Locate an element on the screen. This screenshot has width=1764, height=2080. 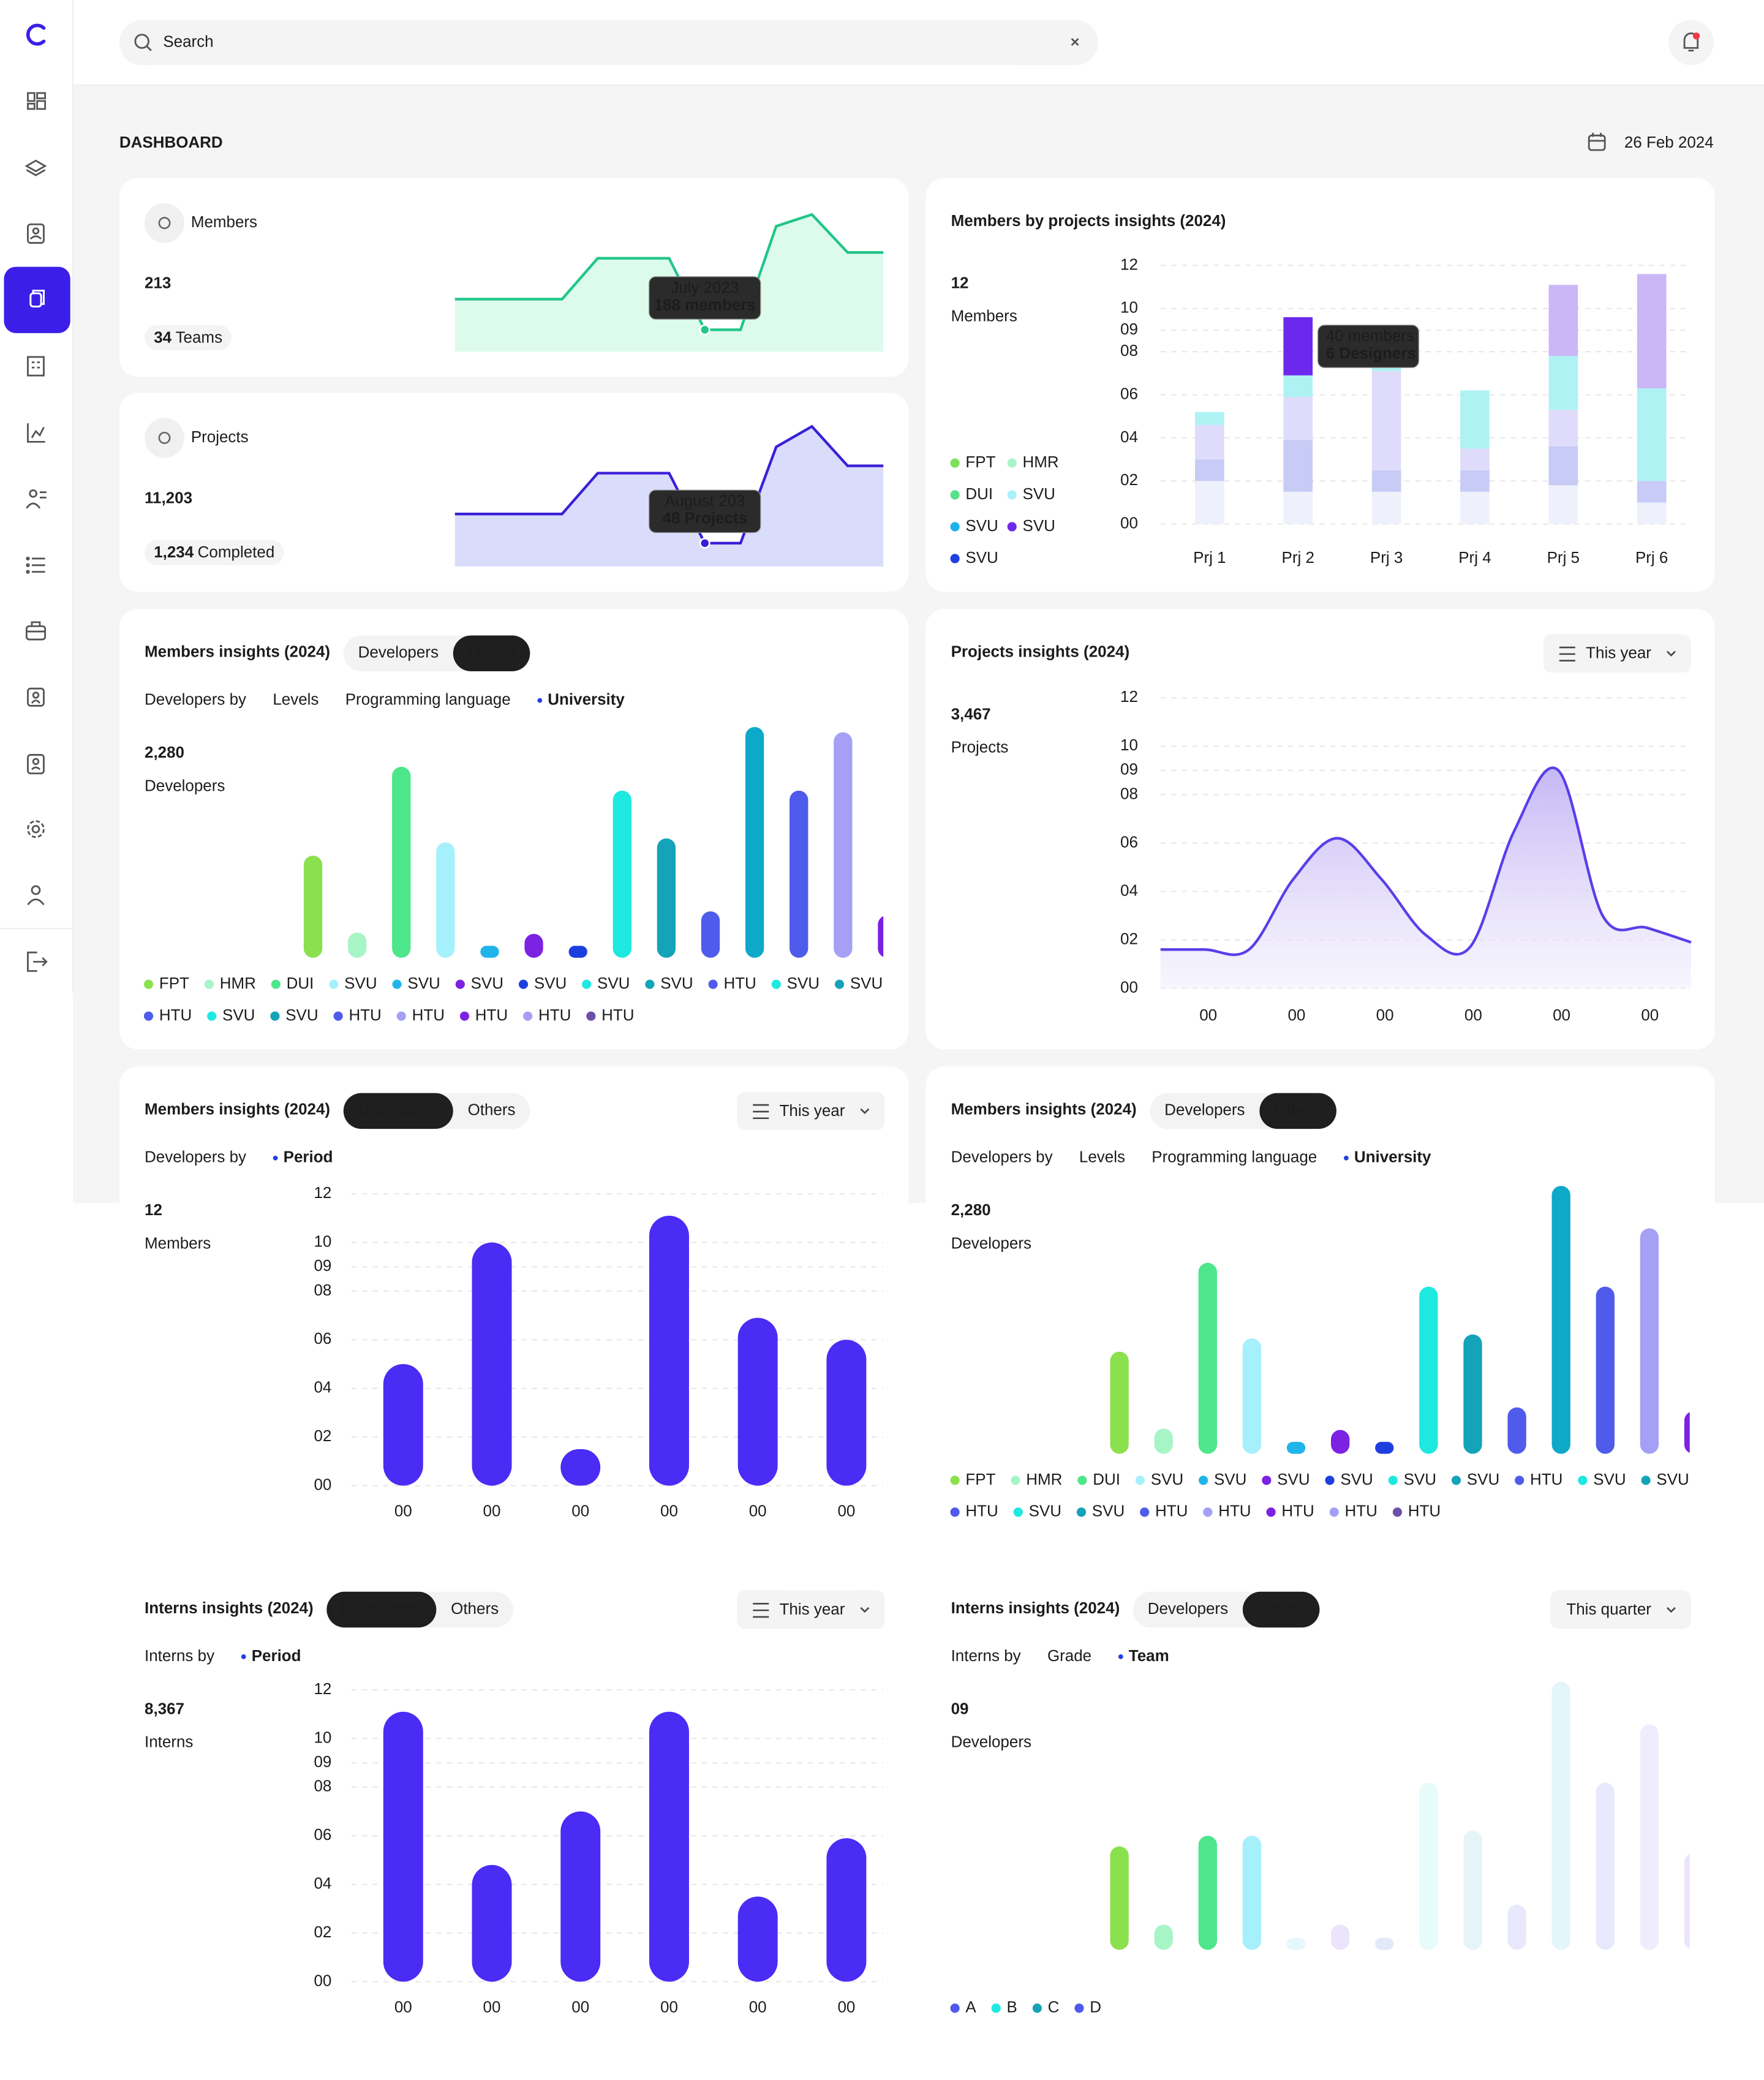
nav-logout is located at coordinates (37, 961).